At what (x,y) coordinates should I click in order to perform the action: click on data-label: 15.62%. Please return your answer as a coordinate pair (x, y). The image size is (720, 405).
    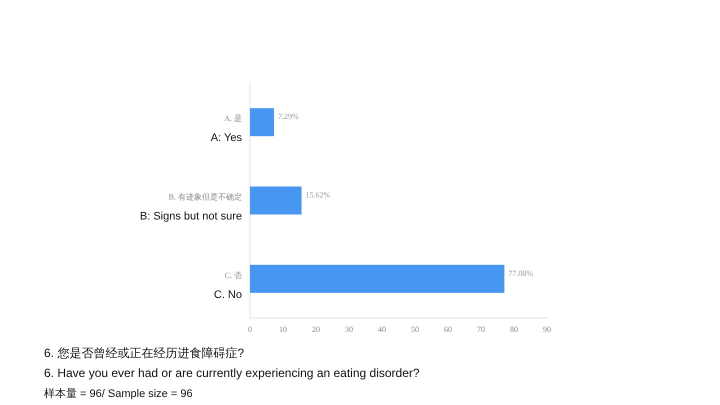
    Looking at the image, I should click on (318, 195).